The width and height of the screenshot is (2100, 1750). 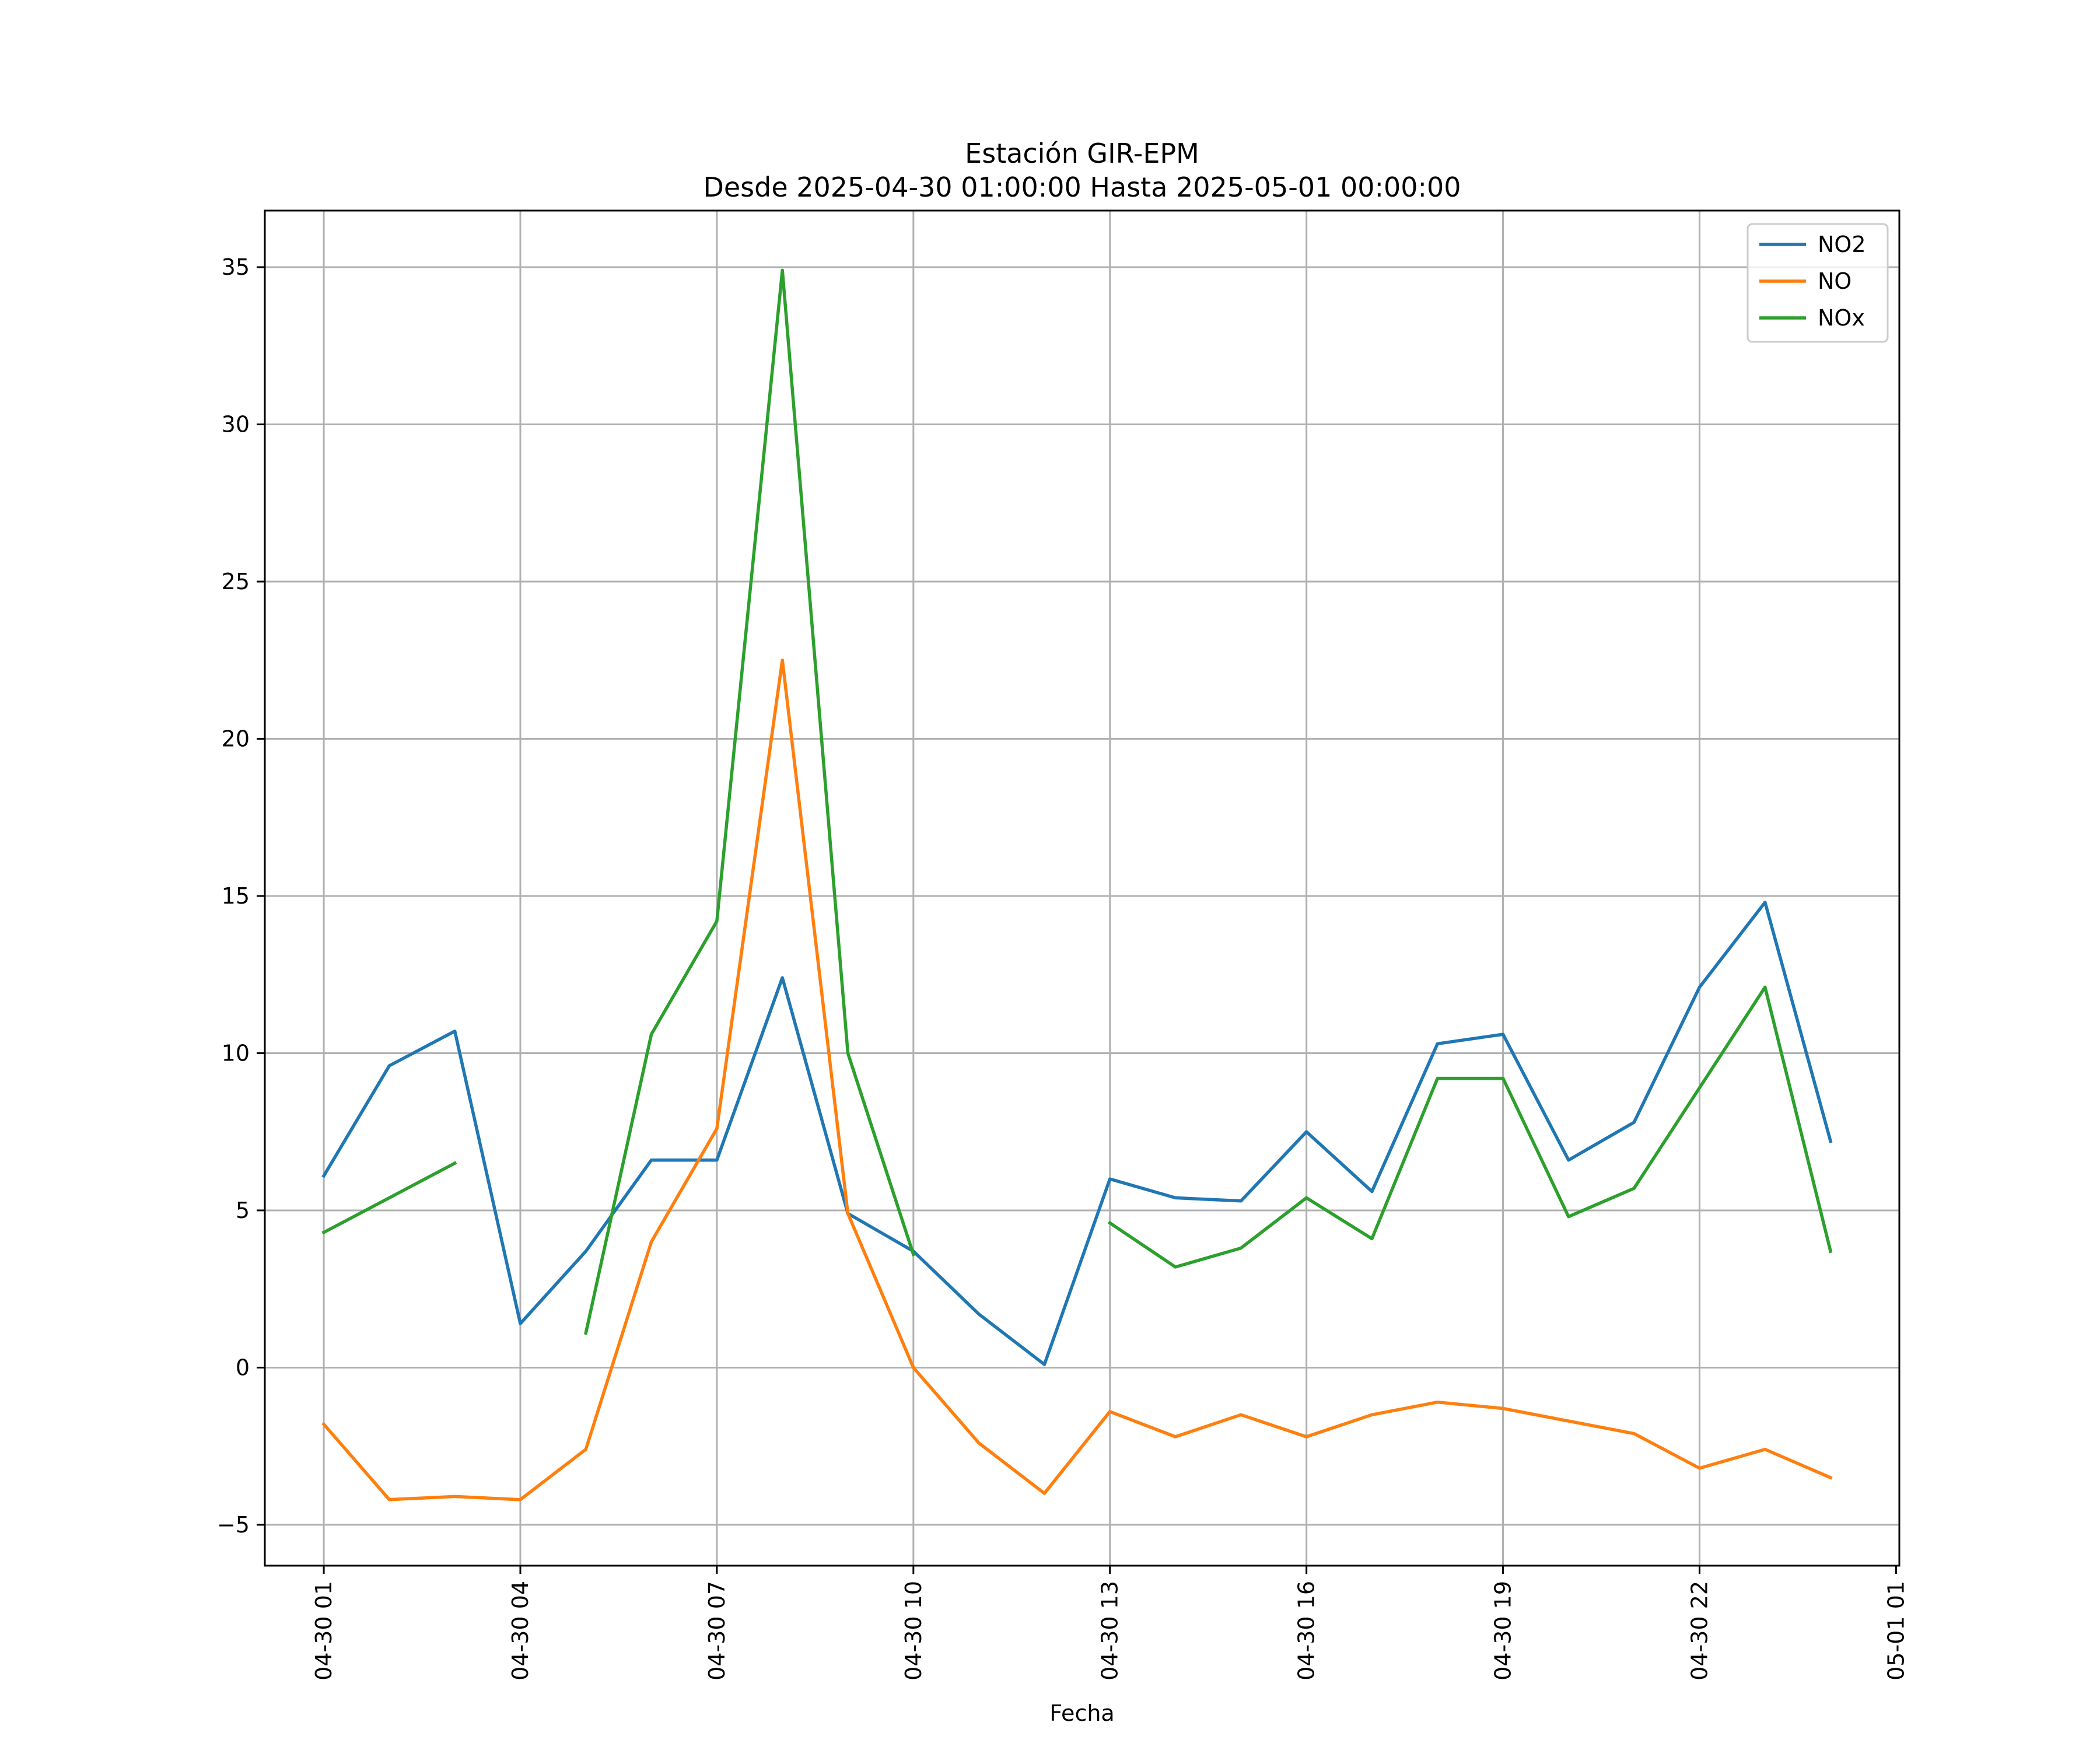 I want to click on x-tick-label: 04-30 13, so click(x=1110, y=1631).